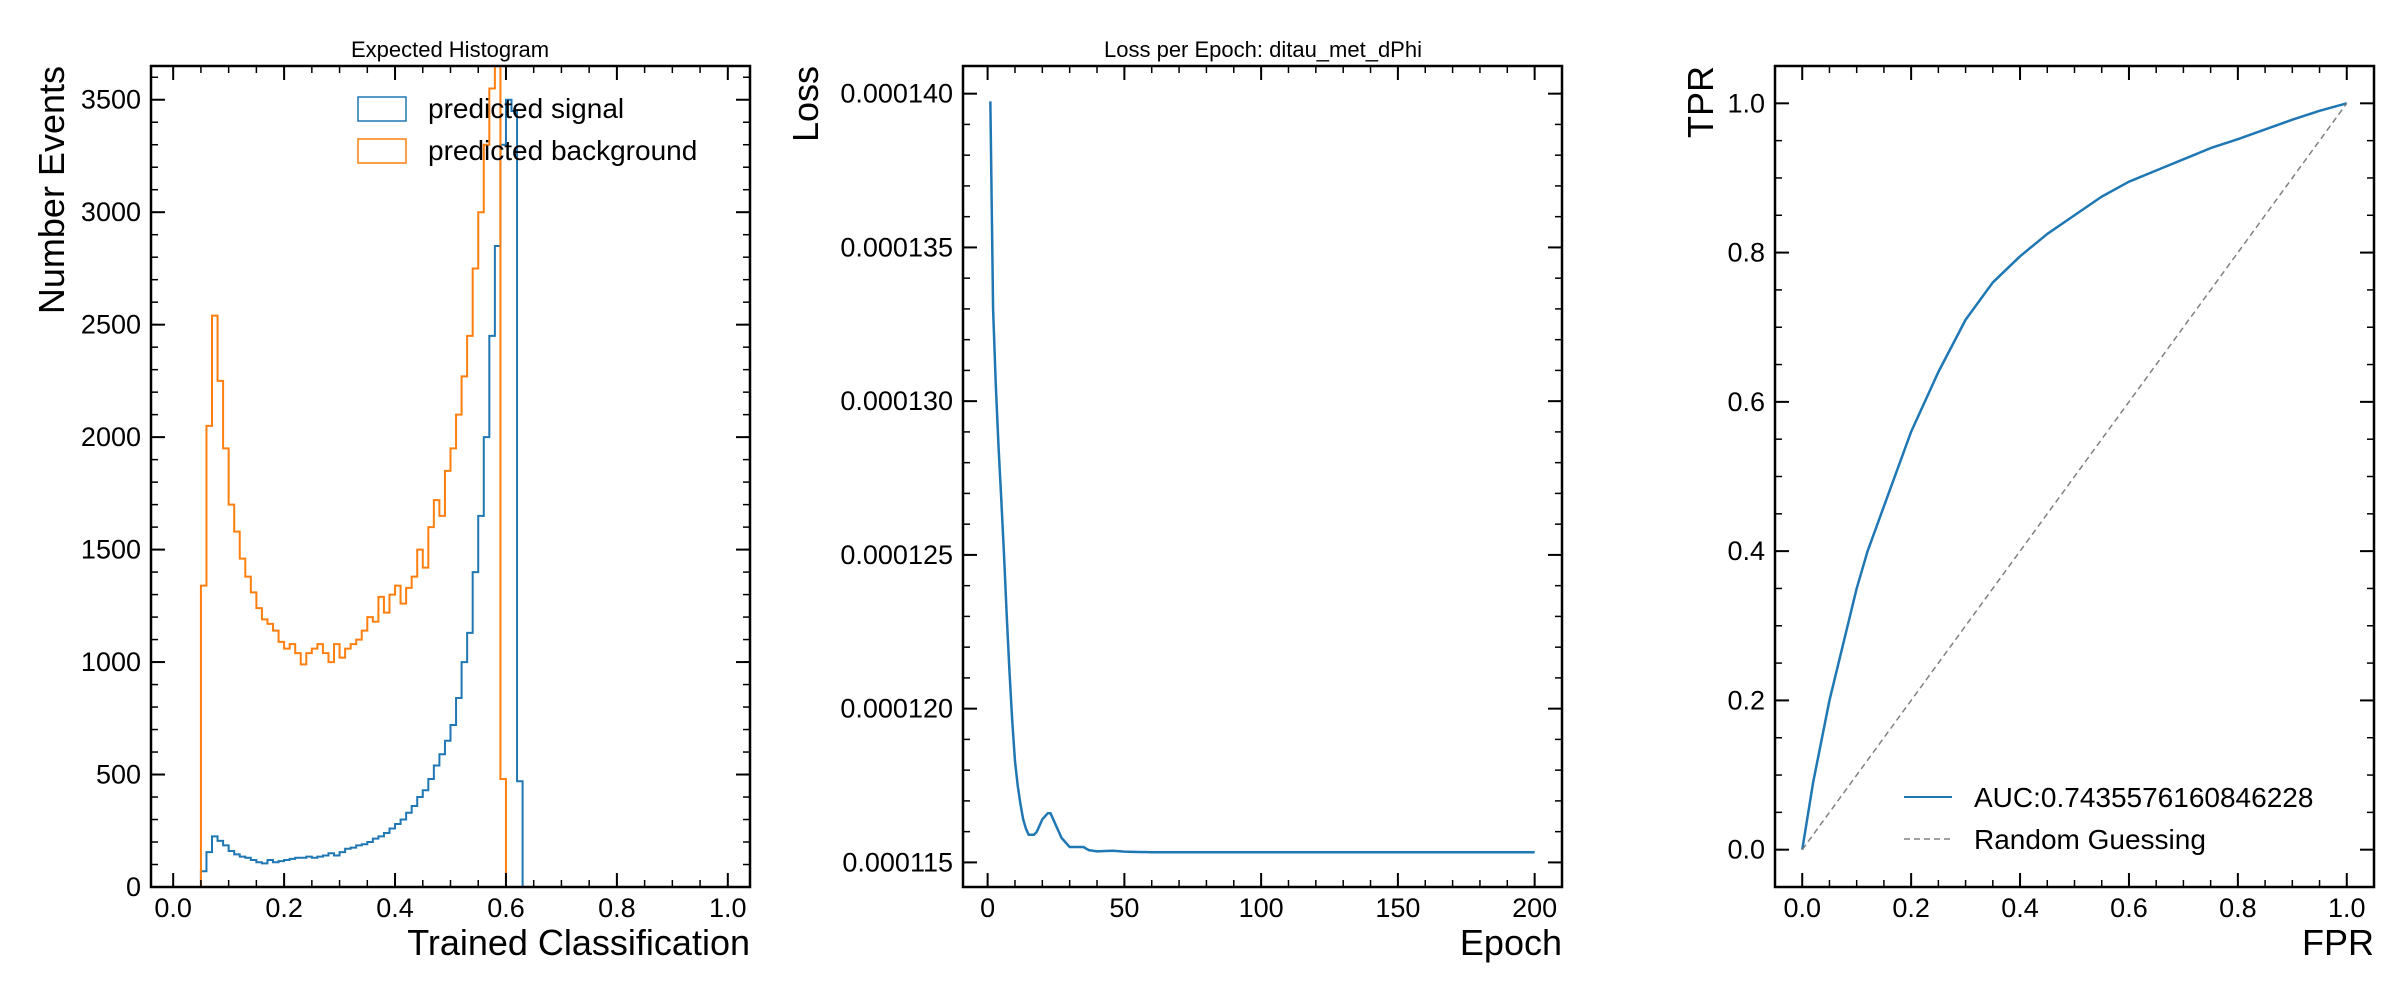 The height and width of the screenshot is (1000, 2400). I want to click on y-tick-label: 1000, so click(111, 662).